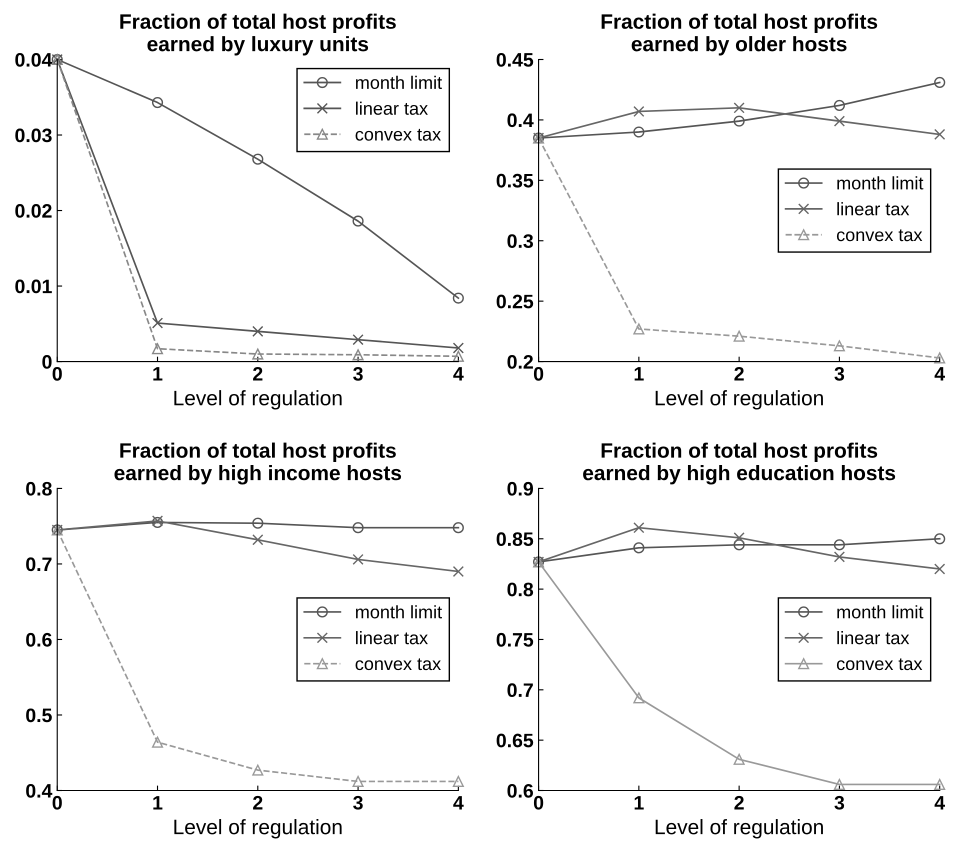  Describe the element at coordinates (258, 35) in the screenshot. I see `chart-title: Fraction of total host profits earned by luxury units` at that location.